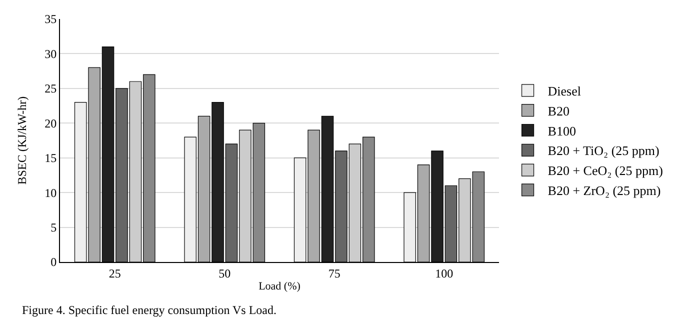  Describe the element at coordinates (50, 123) in the screenshot. I see `y-tick-label: 20` at that location.